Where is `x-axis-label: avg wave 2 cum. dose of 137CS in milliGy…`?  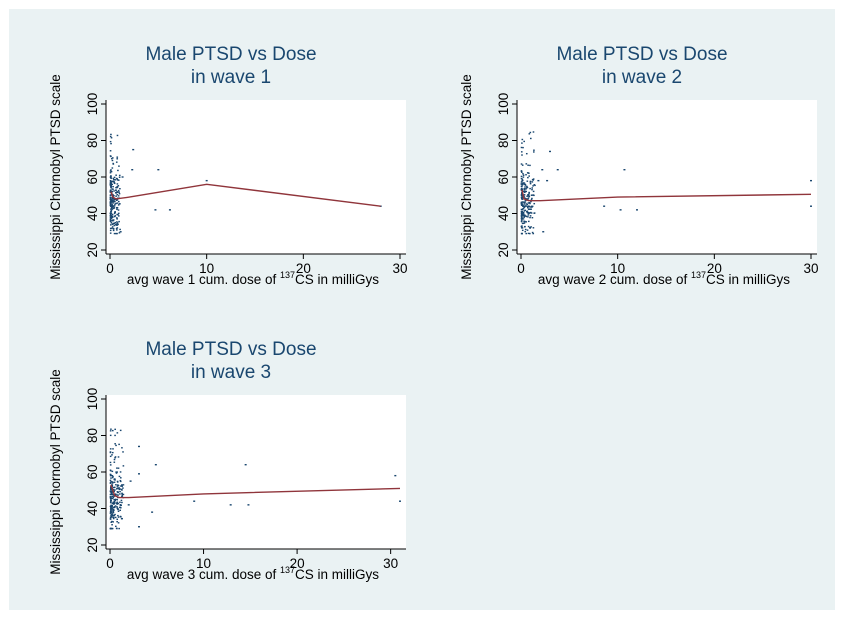
x-axis-label: avg wave 2 cum. dose of 137CS in milliGy… is located at coordinates (664, 278).